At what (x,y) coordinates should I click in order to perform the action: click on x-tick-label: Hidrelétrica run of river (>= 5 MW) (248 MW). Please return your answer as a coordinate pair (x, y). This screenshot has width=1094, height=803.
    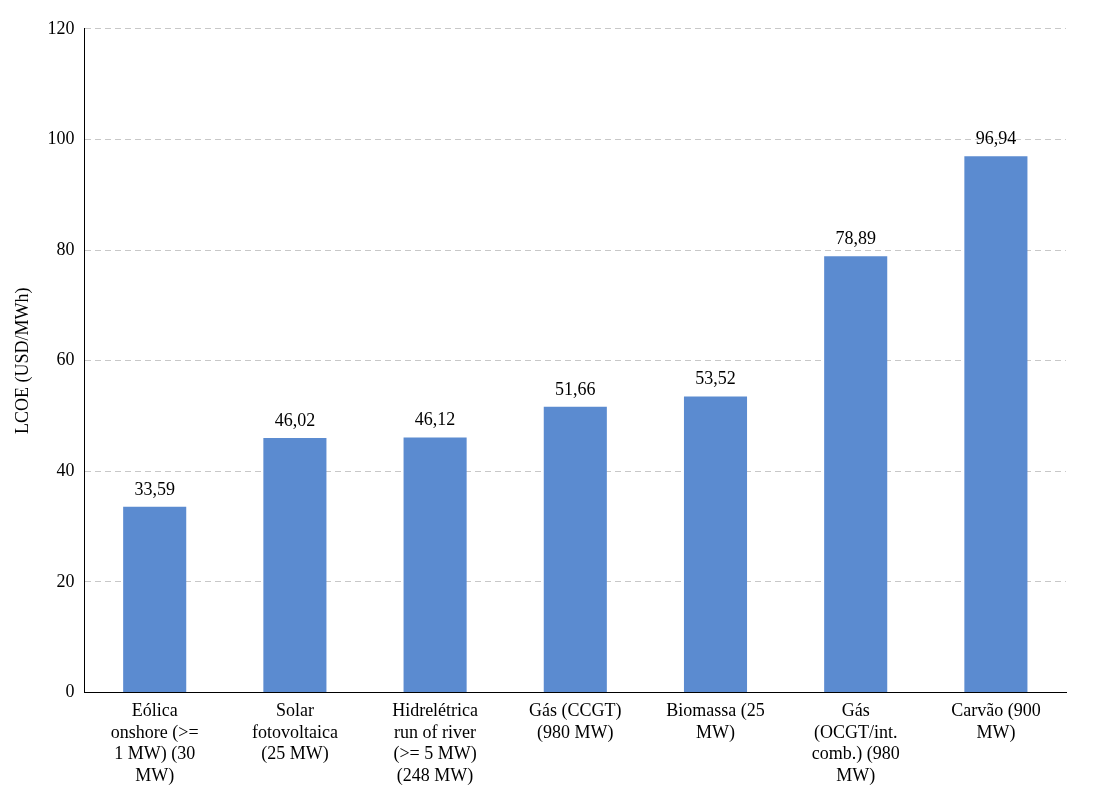
    Looking at the image, I should click on (435, 743).